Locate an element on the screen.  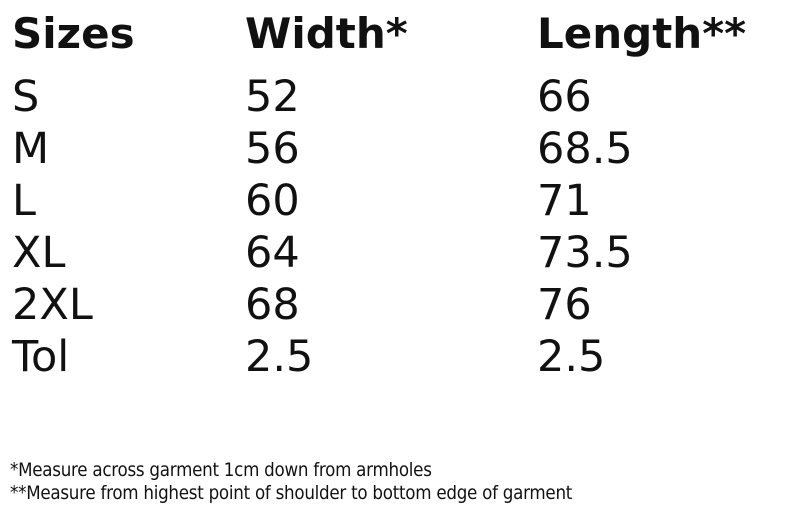
table-row: Tol 2.5 2.5 is located at coordinates (400, 357).